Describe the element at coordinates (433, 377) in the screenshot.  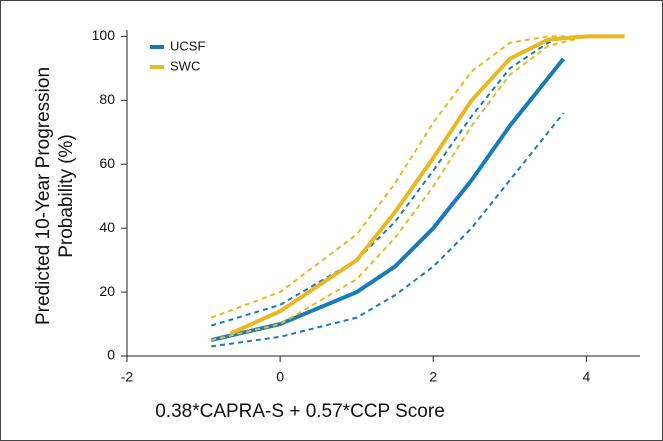
I see `x-tick-label: 2` at that location.